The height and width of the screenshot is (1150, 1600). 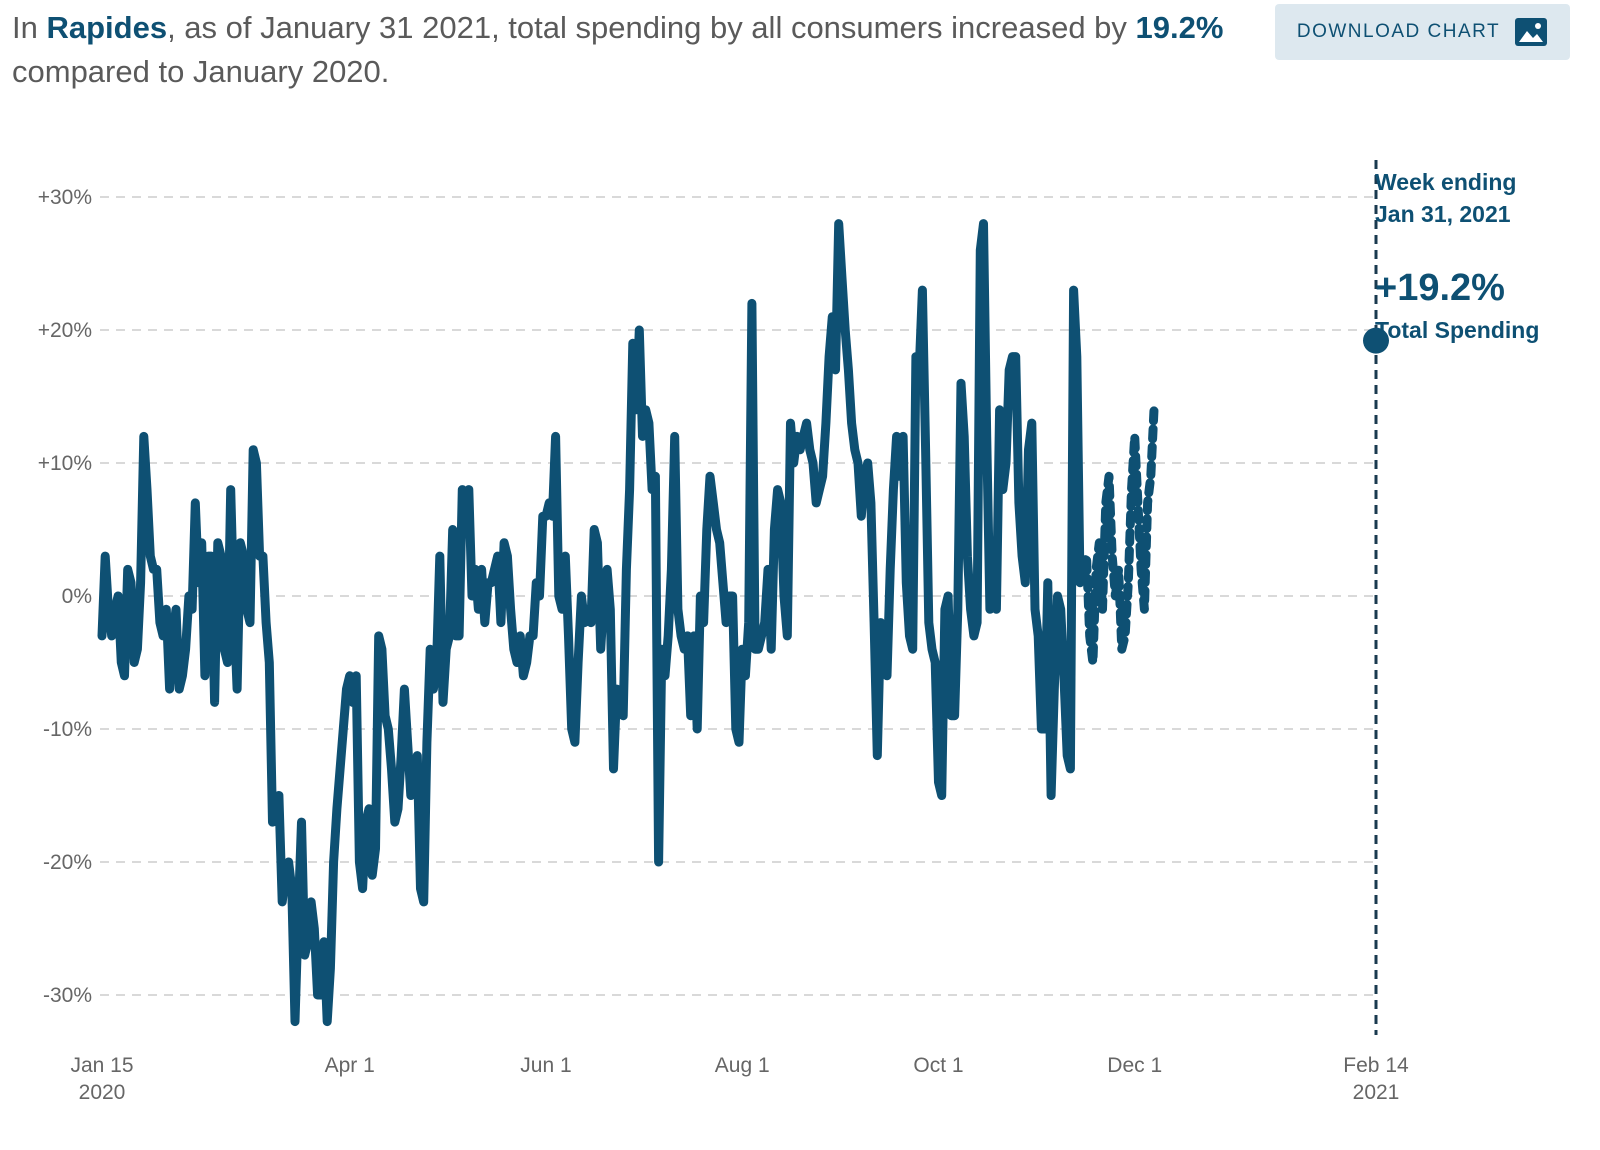 I want to click on x-tick-sublabel: 2021, so click(x=1376, y=1092).